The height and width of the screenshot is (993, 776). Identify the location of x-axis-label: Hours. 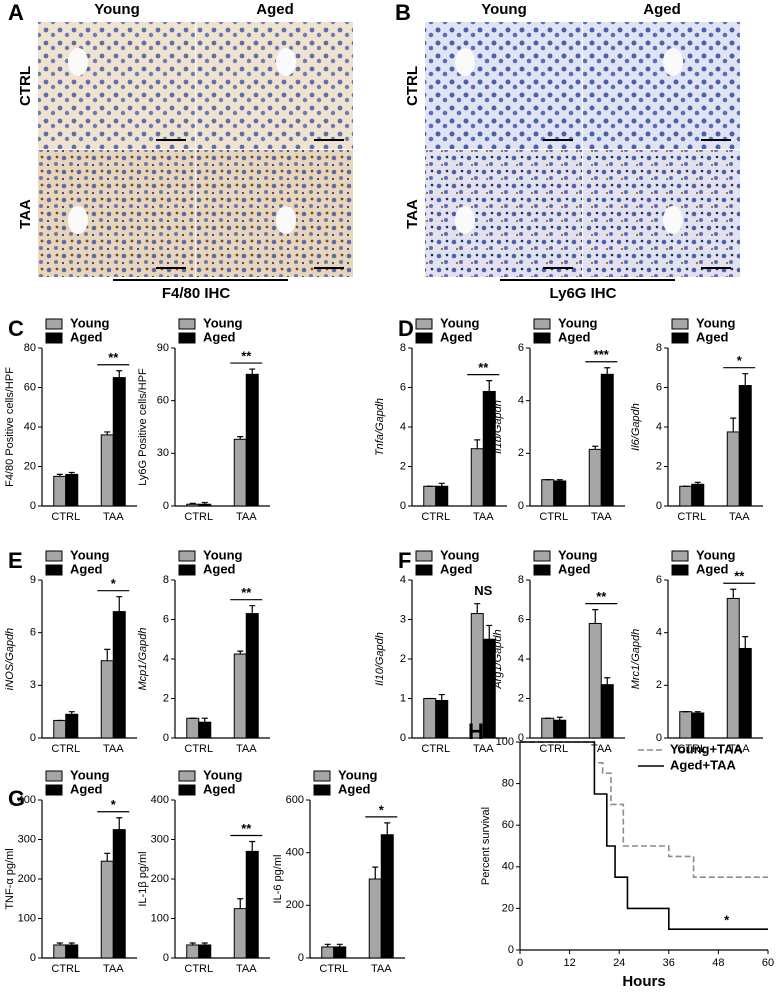
(643, 981).